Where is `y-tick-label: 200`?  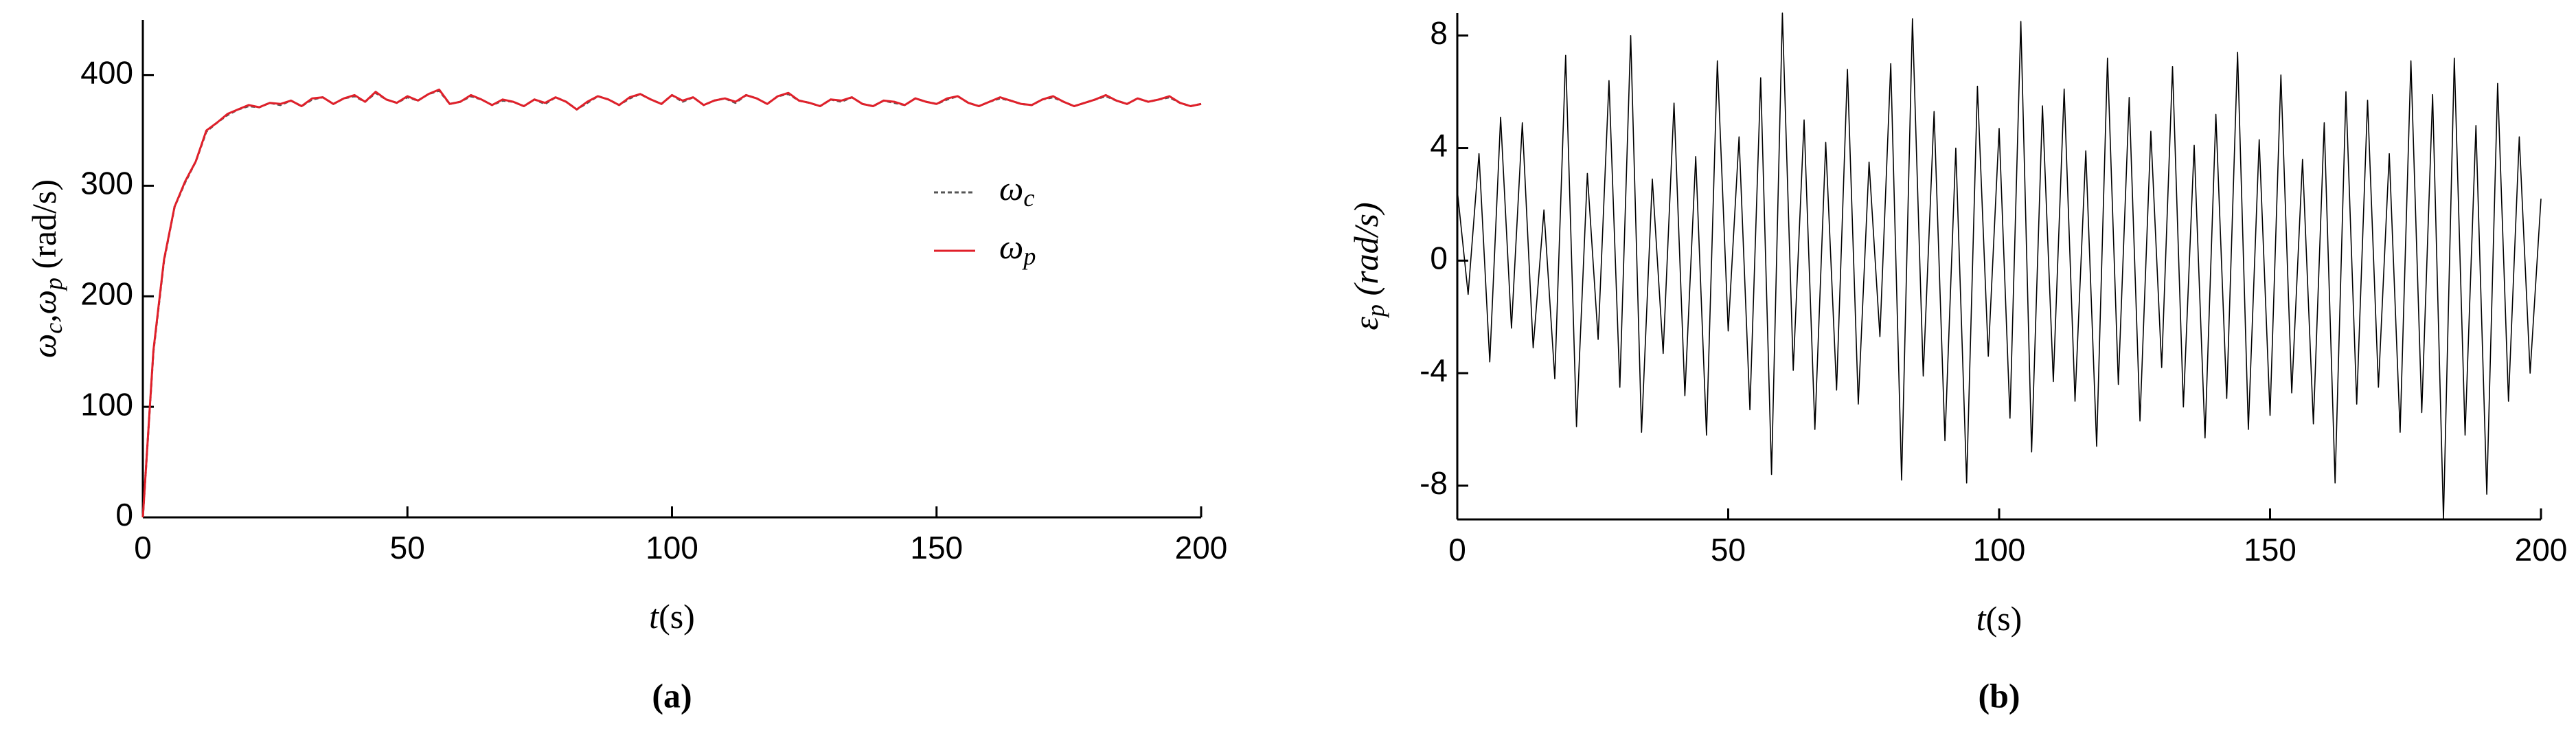
y-tick-label: 200 is located at coordinates (106, 293).